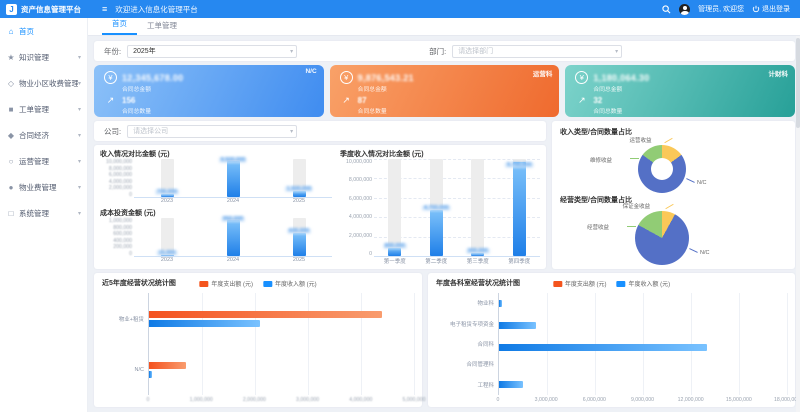 This screenshot has height=412, width=800. Describe the element at coordinates (611, 283) in the screenshot. I see `chart-legend: 年度支出额 (元) 年度收入额 (元)` at that location.